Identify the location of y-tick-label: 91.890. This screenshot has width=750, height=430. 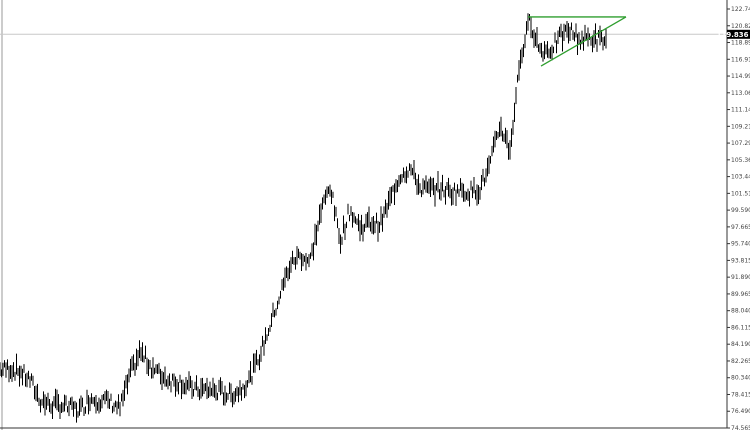
(740, 277).